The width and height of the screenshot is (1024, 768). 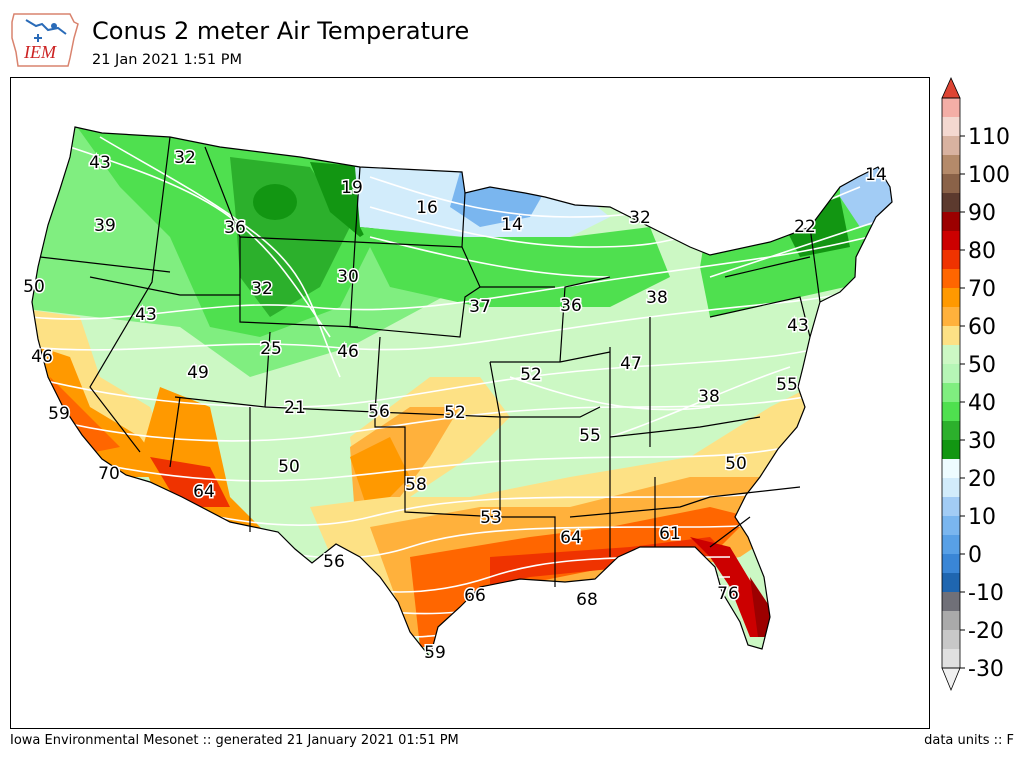 What do you see at coordinates (805, 227) in the screenshot?
I see `temperature-label: 22` at bounding box center [805, 227].